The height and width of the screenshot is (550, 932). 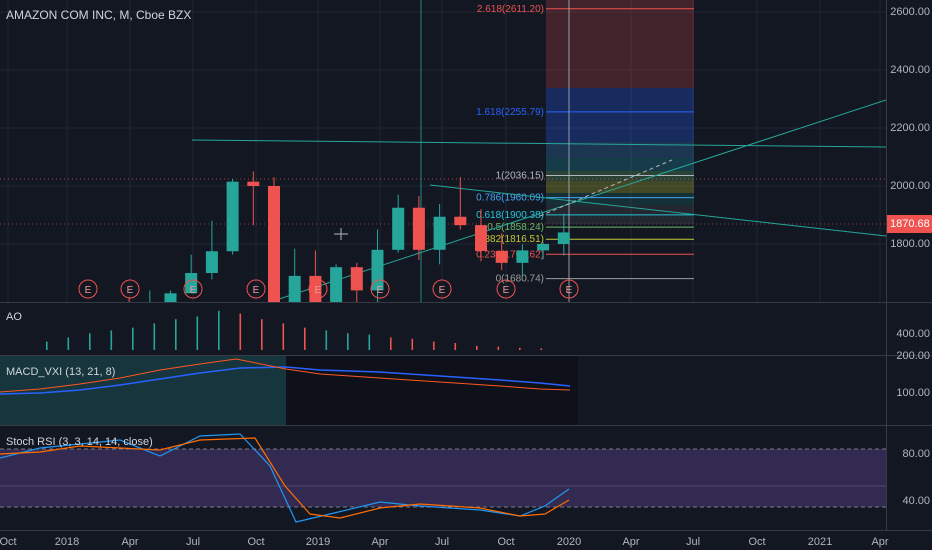 What do you see at coordinates (61, 372) in the screenshot?
I see `macd-title: MACD_VXI (13, 21, 8)` at bounding box center [61, 372].